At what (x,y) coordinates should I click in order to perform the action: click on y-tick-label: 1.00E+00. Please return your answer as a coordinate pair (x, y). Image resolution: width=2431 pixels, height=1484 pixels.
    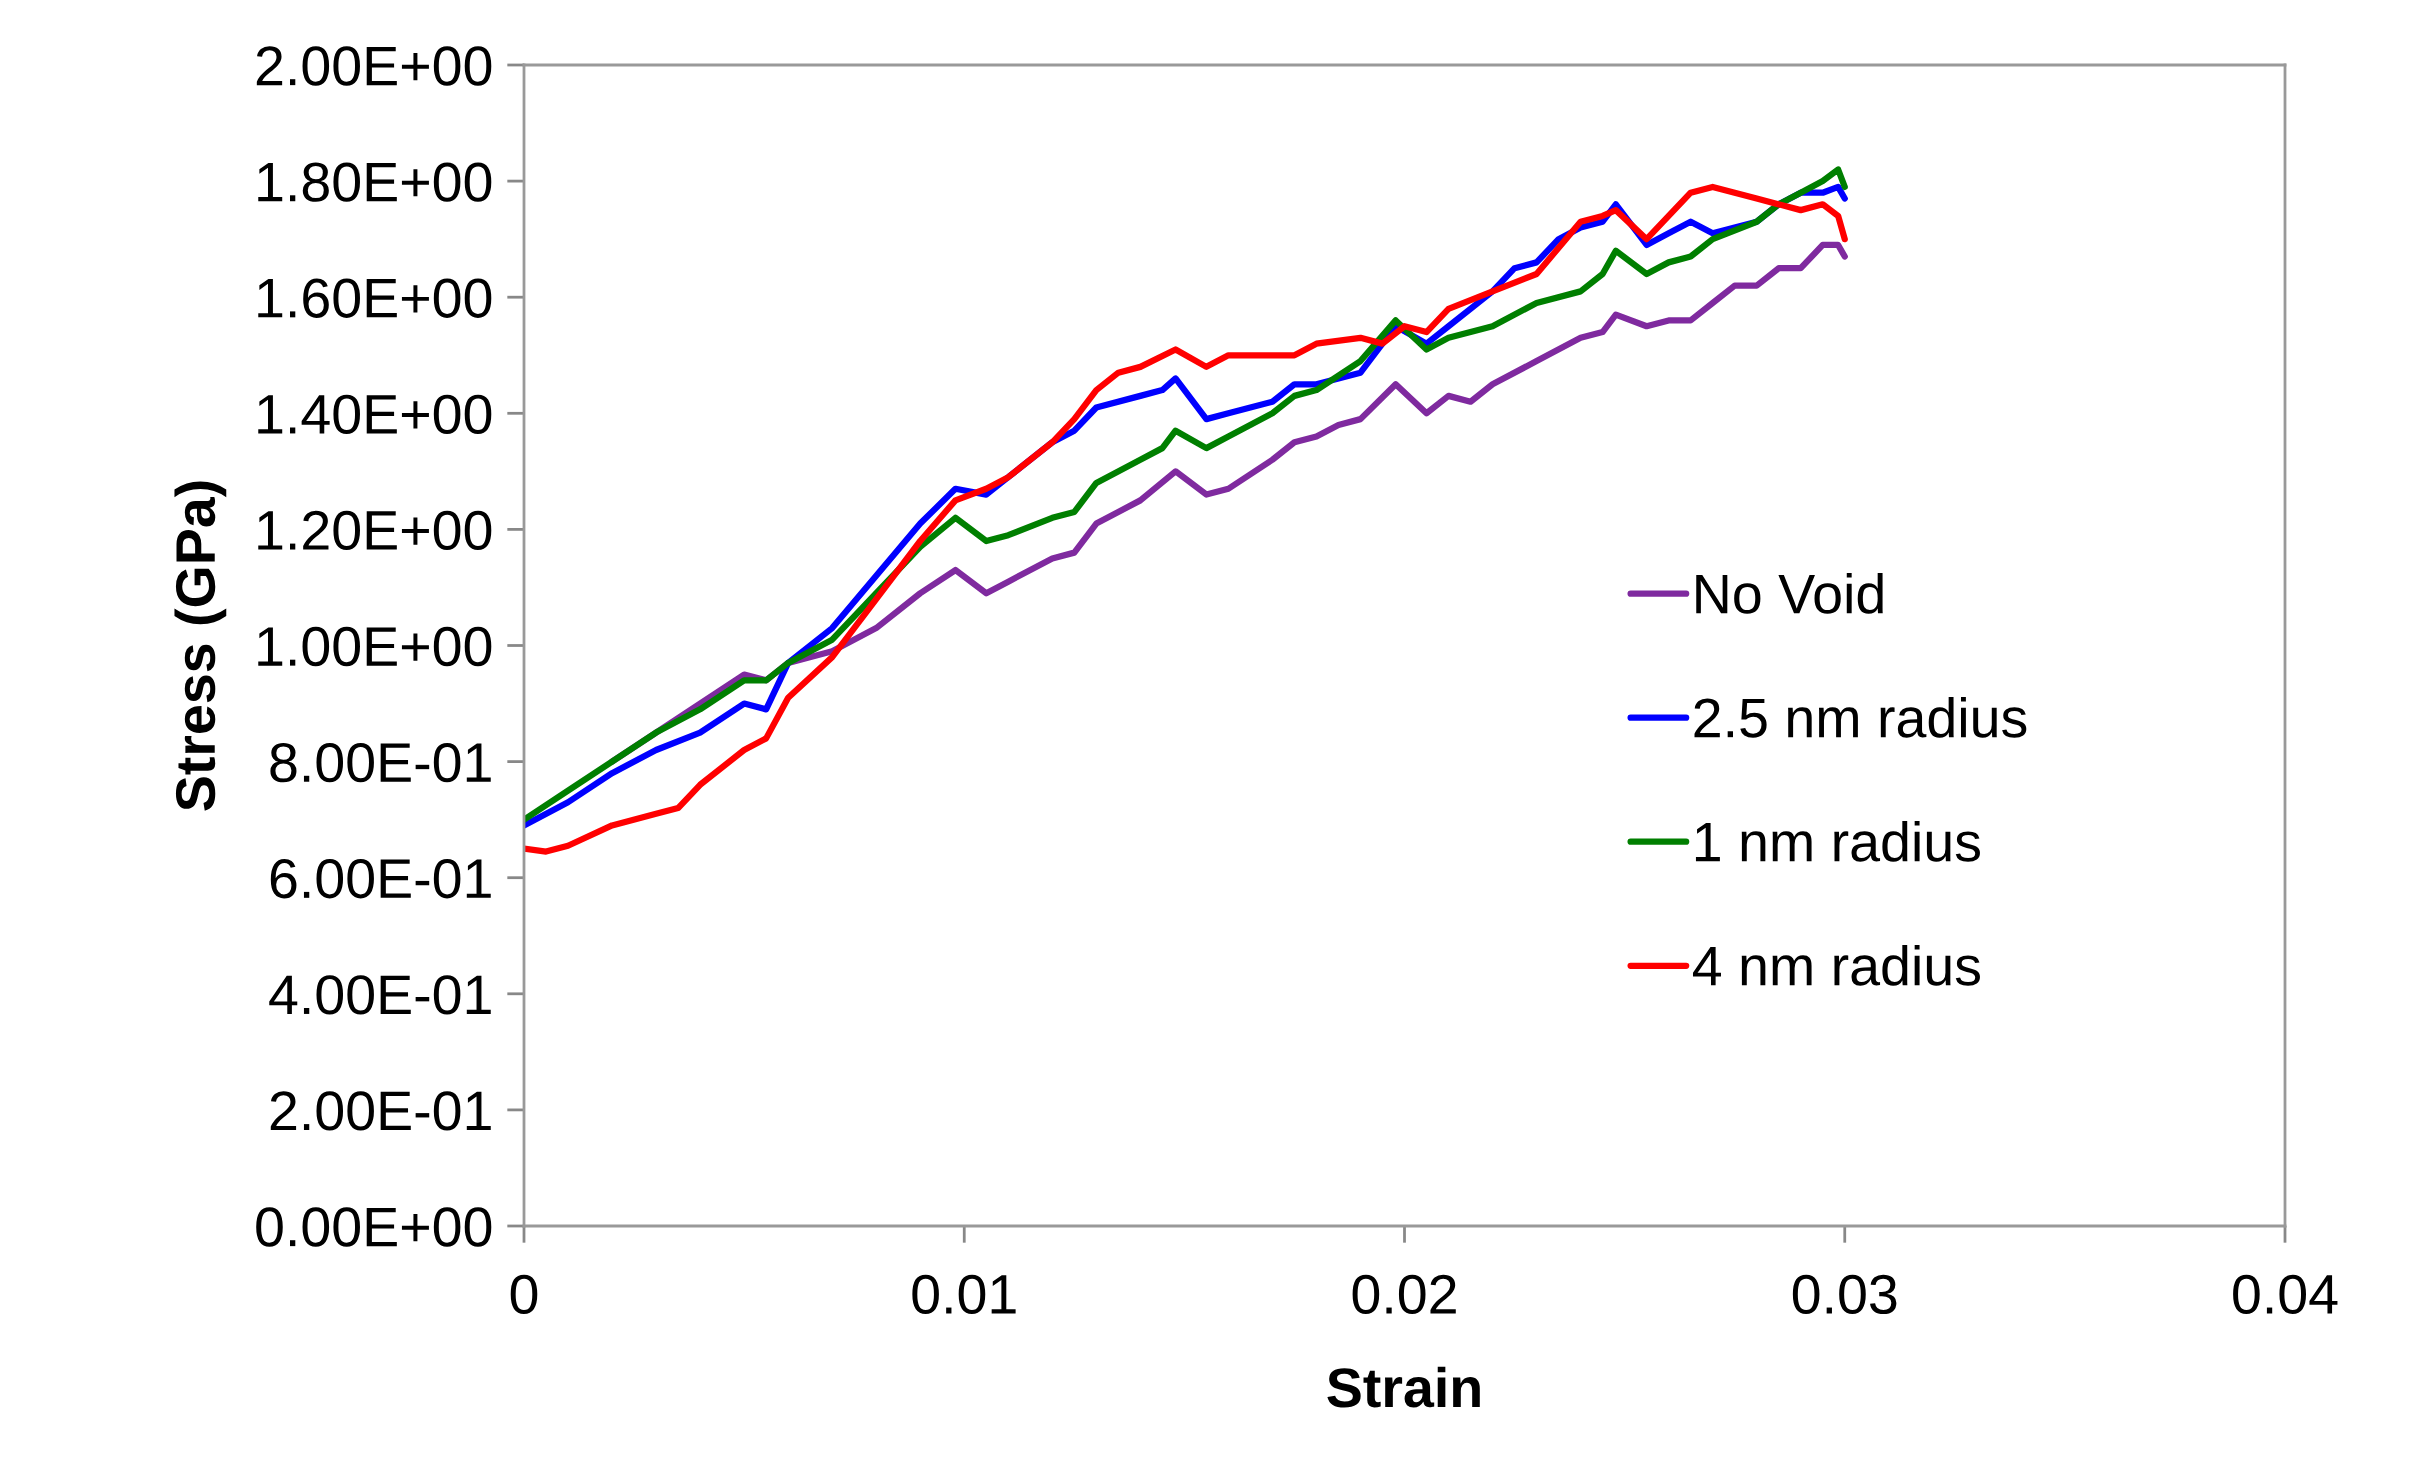
    Looking at the image, I should click on (375, 646).